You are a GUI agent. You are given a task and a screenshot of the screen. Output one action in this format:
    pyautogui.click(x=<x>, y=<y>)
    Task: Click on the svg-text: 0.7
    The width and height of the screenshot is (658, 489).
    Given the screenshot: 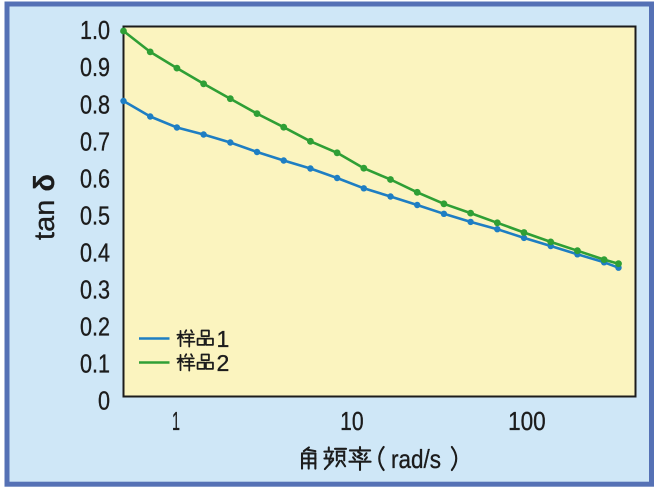 What is the action you would take?
    pyautogui.click(x=95, y=141)
    